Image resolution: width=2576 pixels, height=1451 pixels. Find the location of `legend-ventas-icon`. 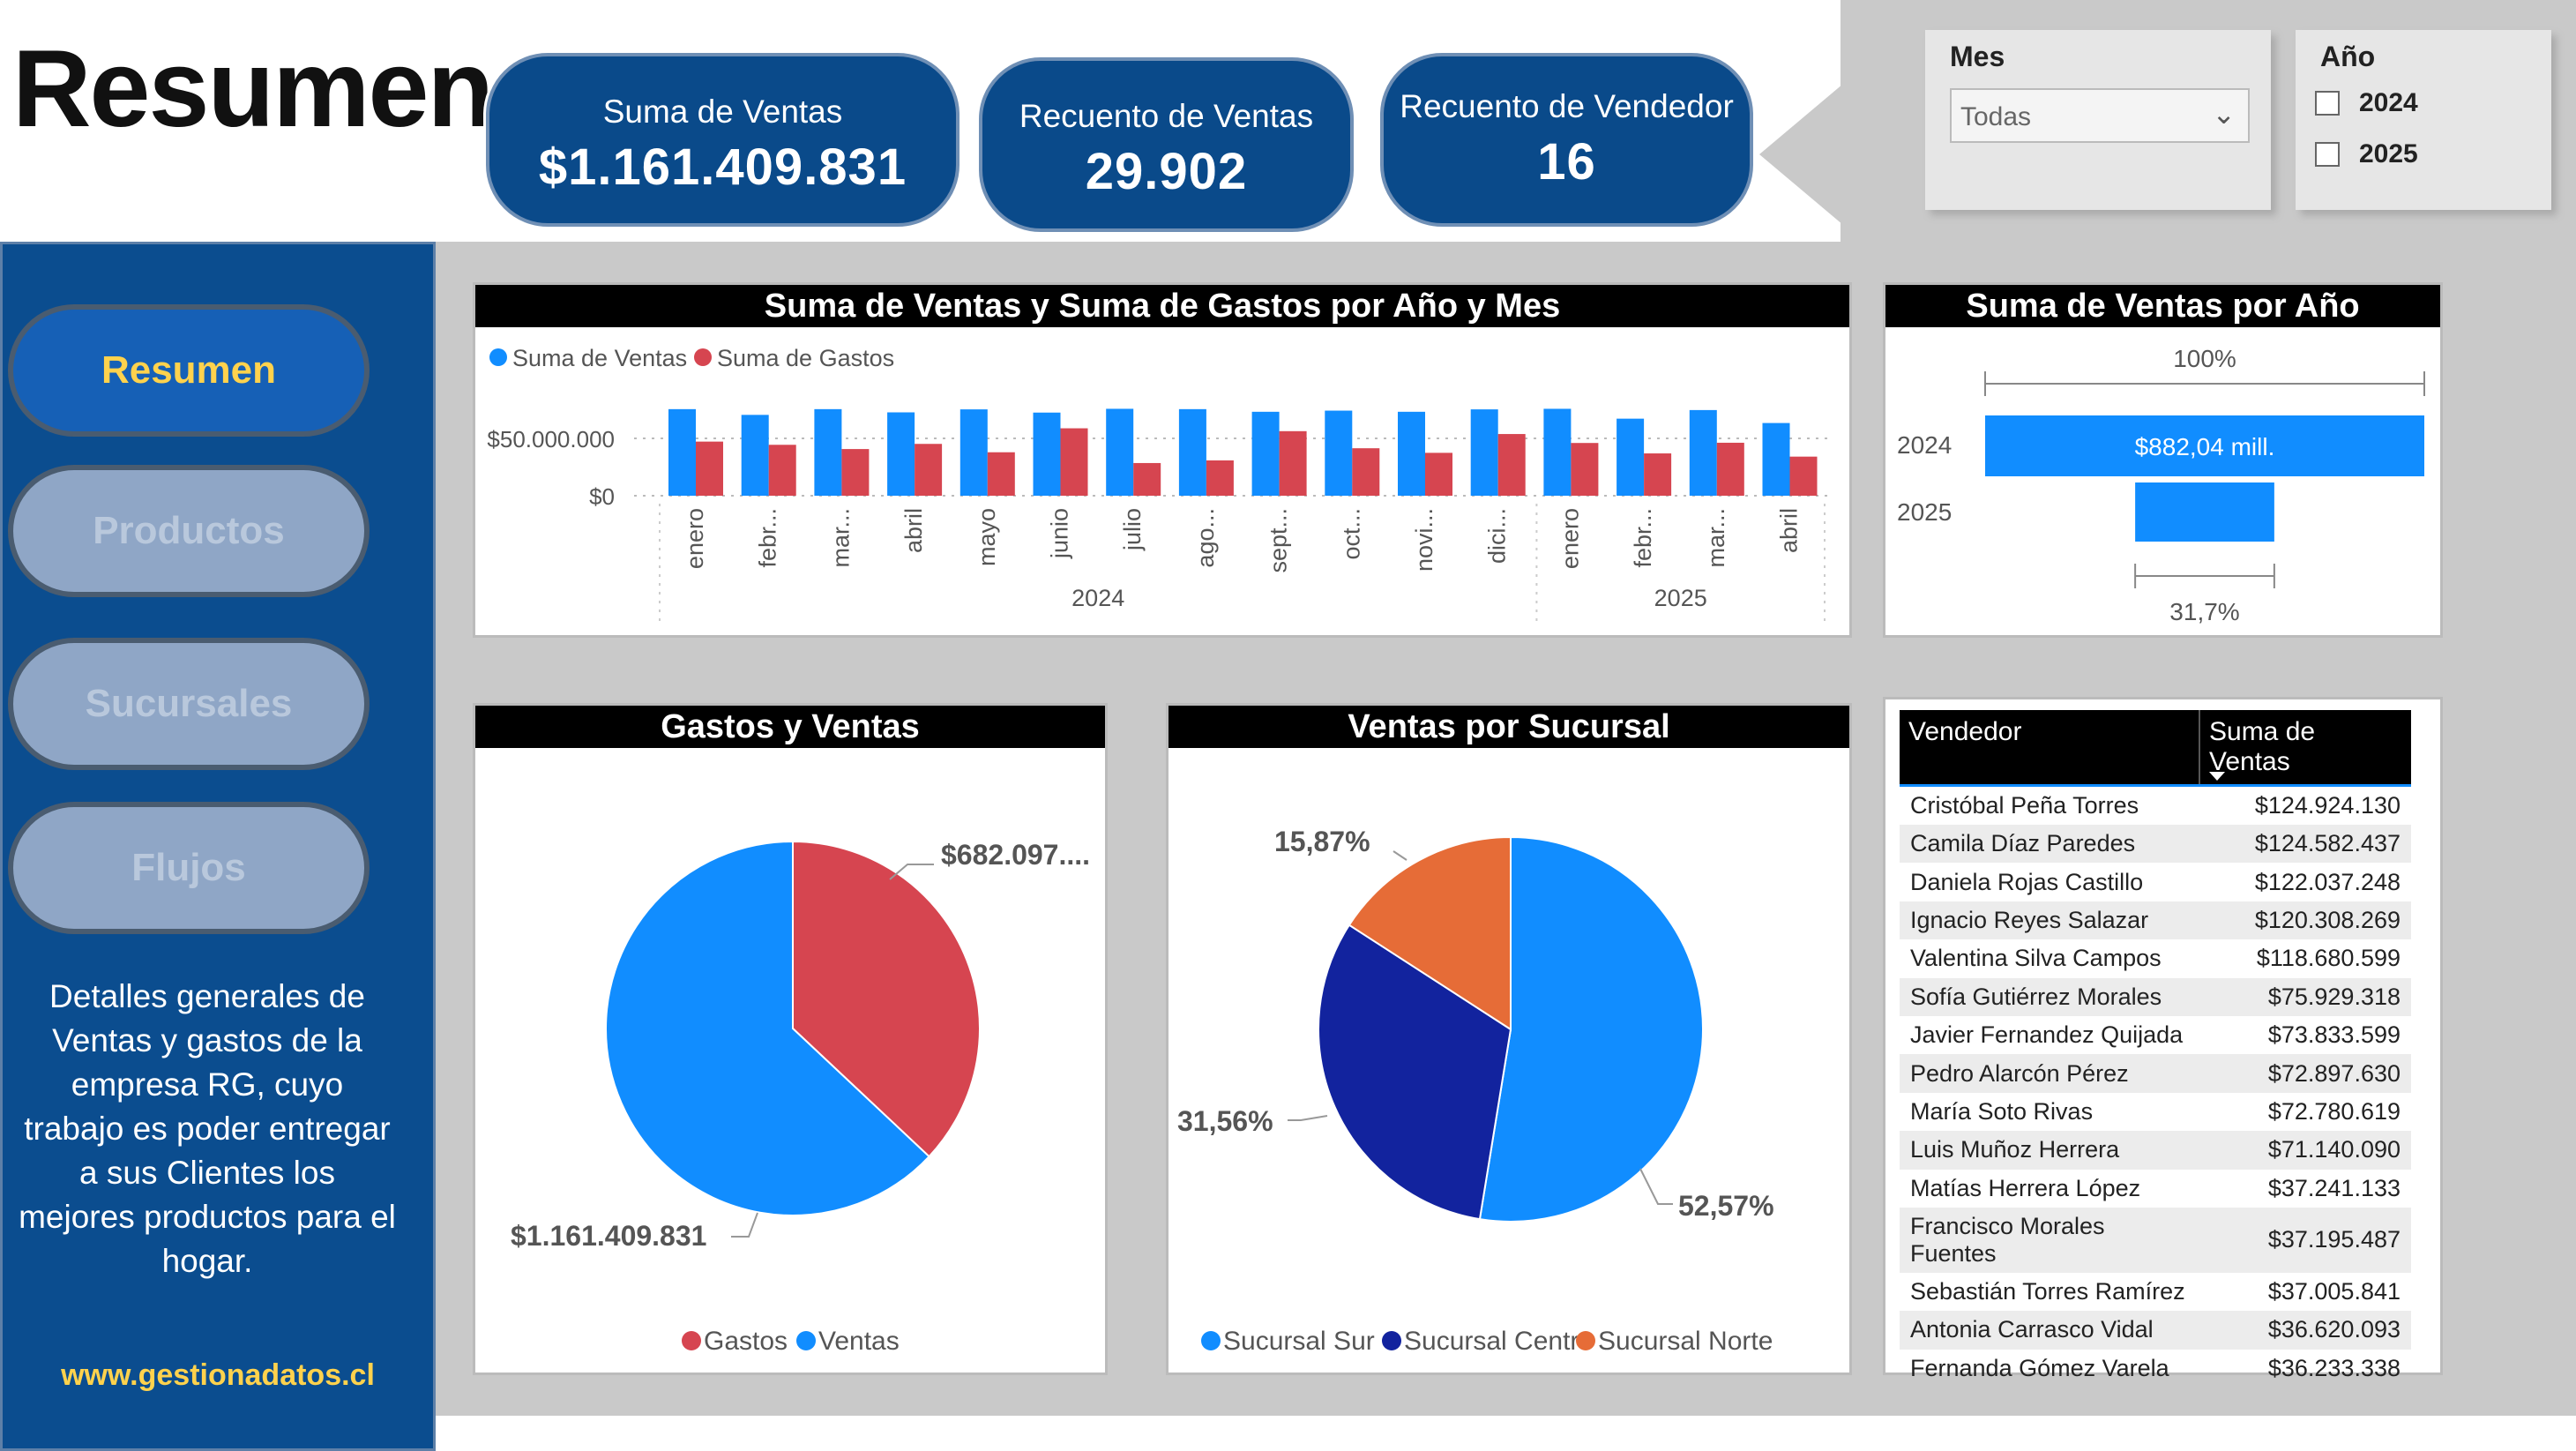

legend-ventas-icon is located at coordinates (498, 357).